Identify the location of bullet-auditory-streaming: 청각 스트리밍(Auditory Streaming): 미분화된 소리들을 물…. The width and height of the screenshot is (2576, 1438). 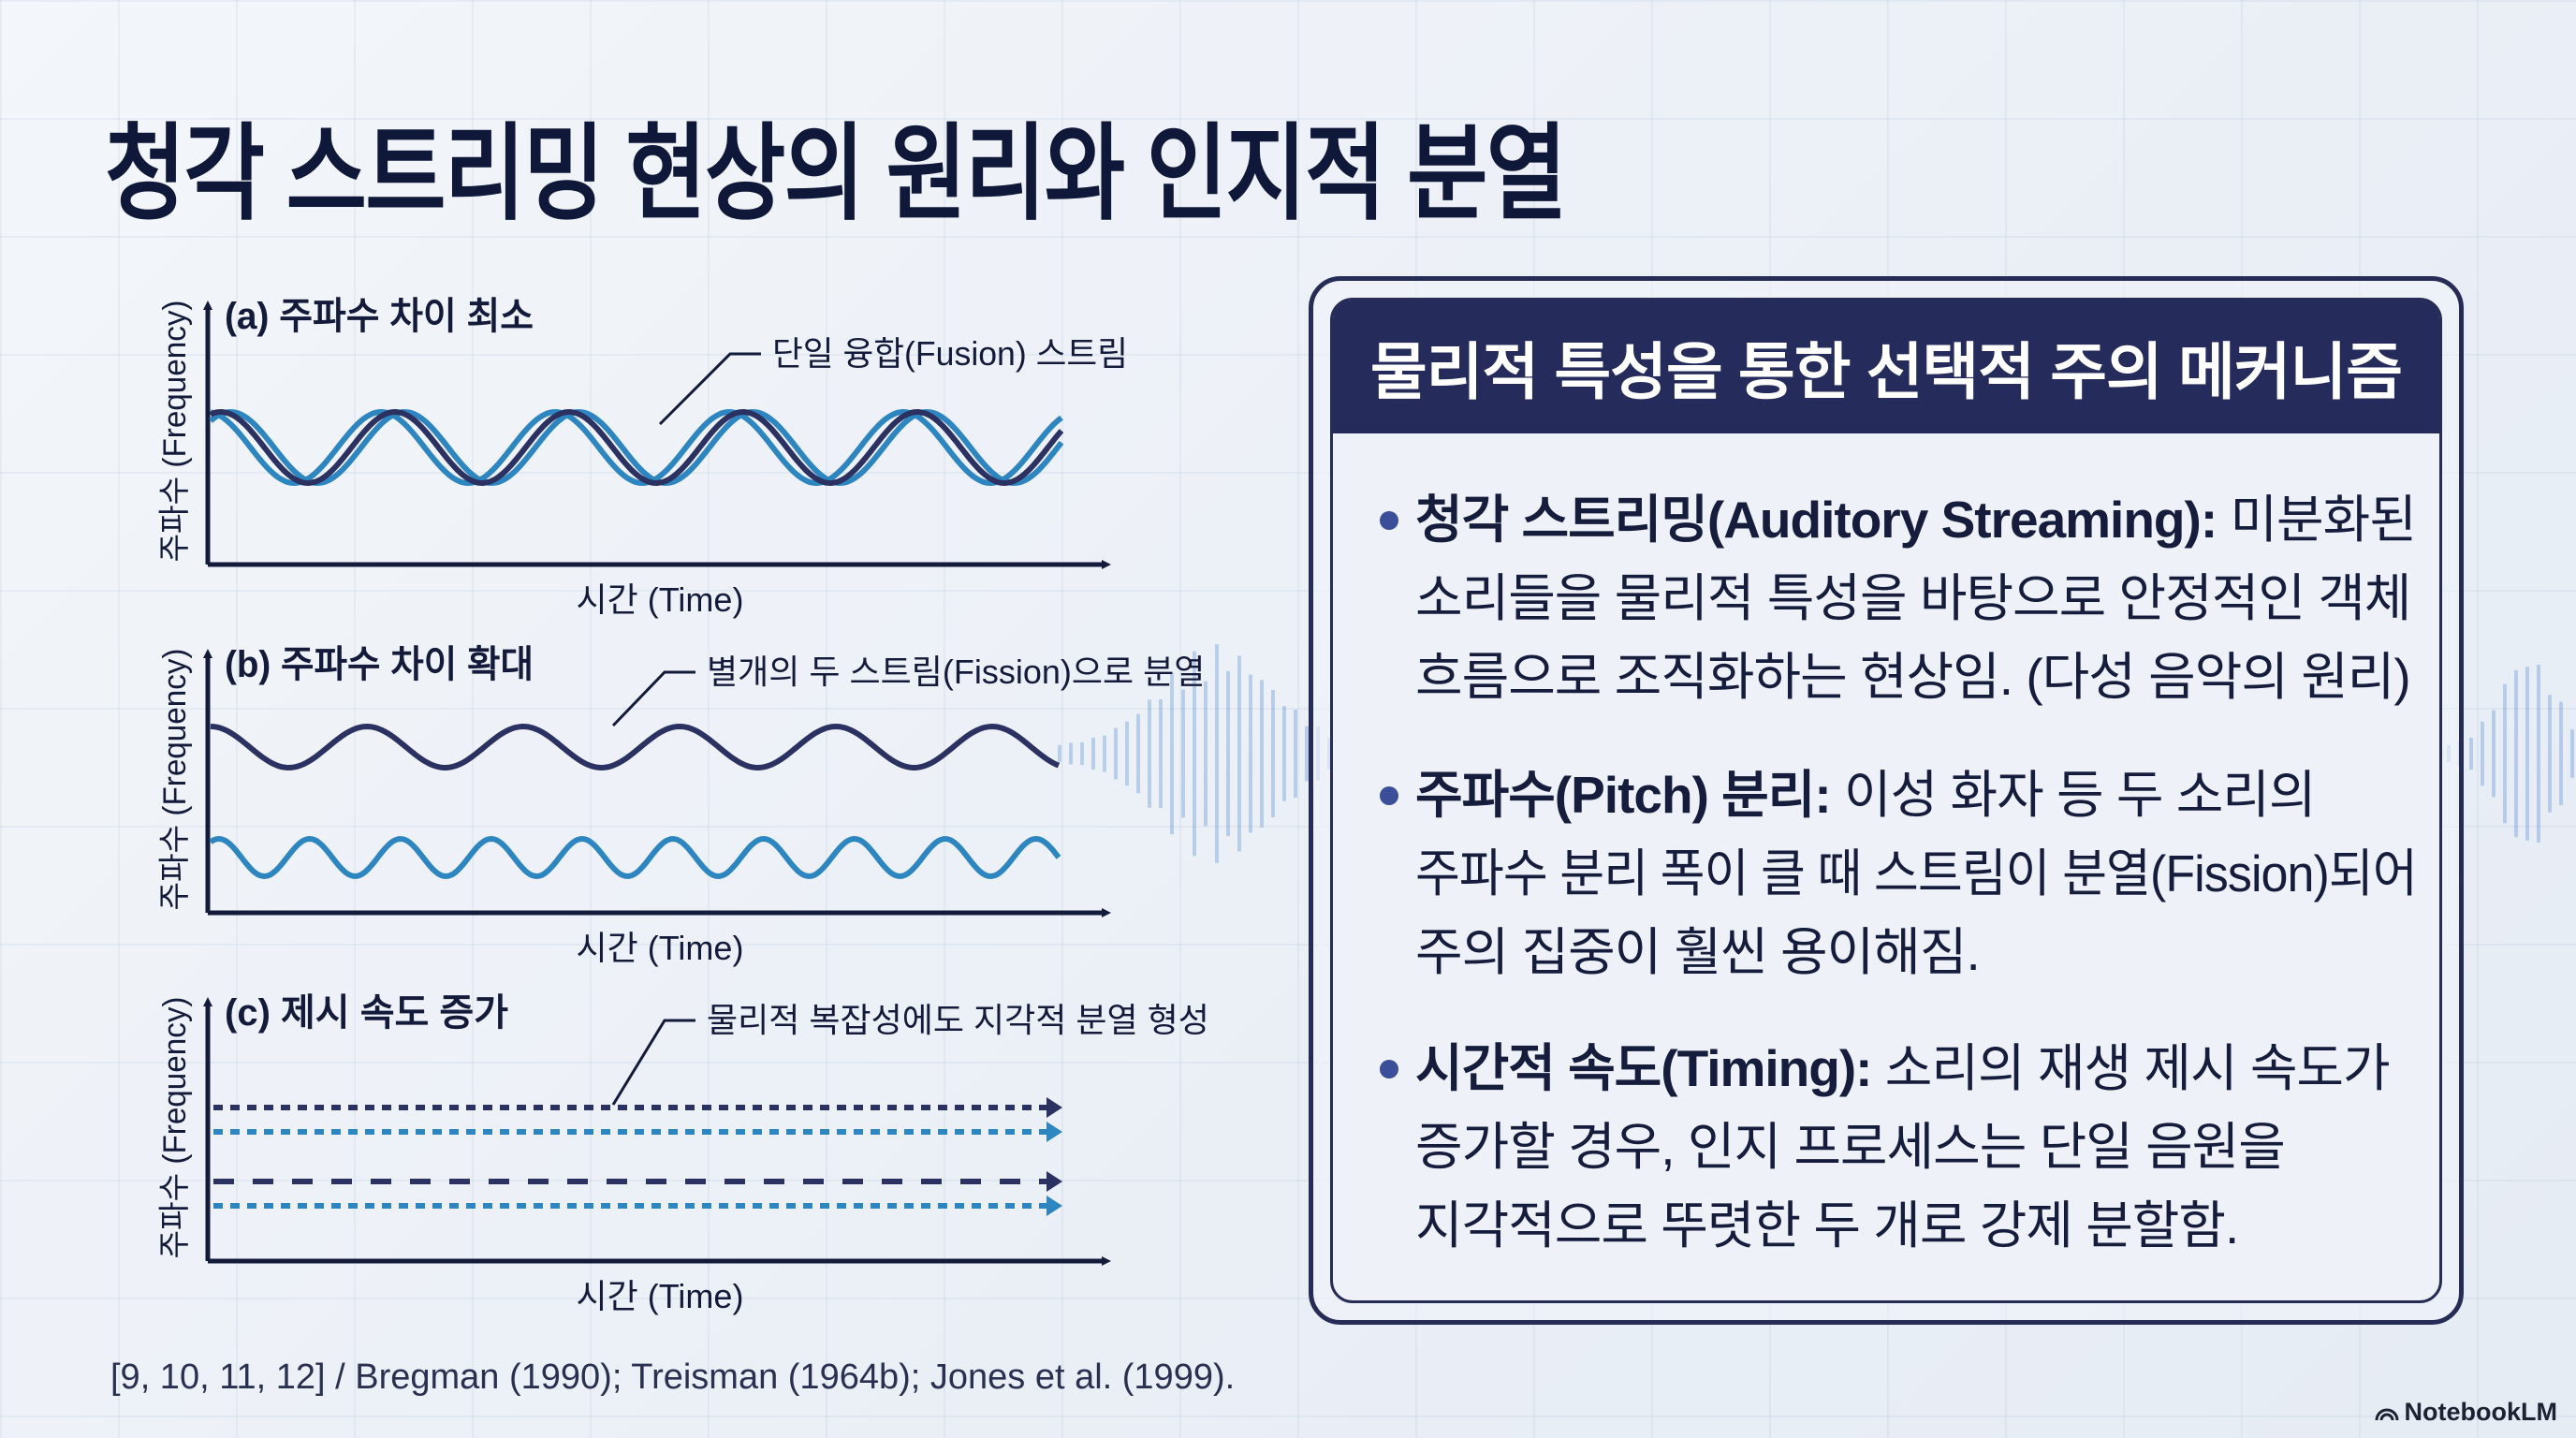
(1902, 598).